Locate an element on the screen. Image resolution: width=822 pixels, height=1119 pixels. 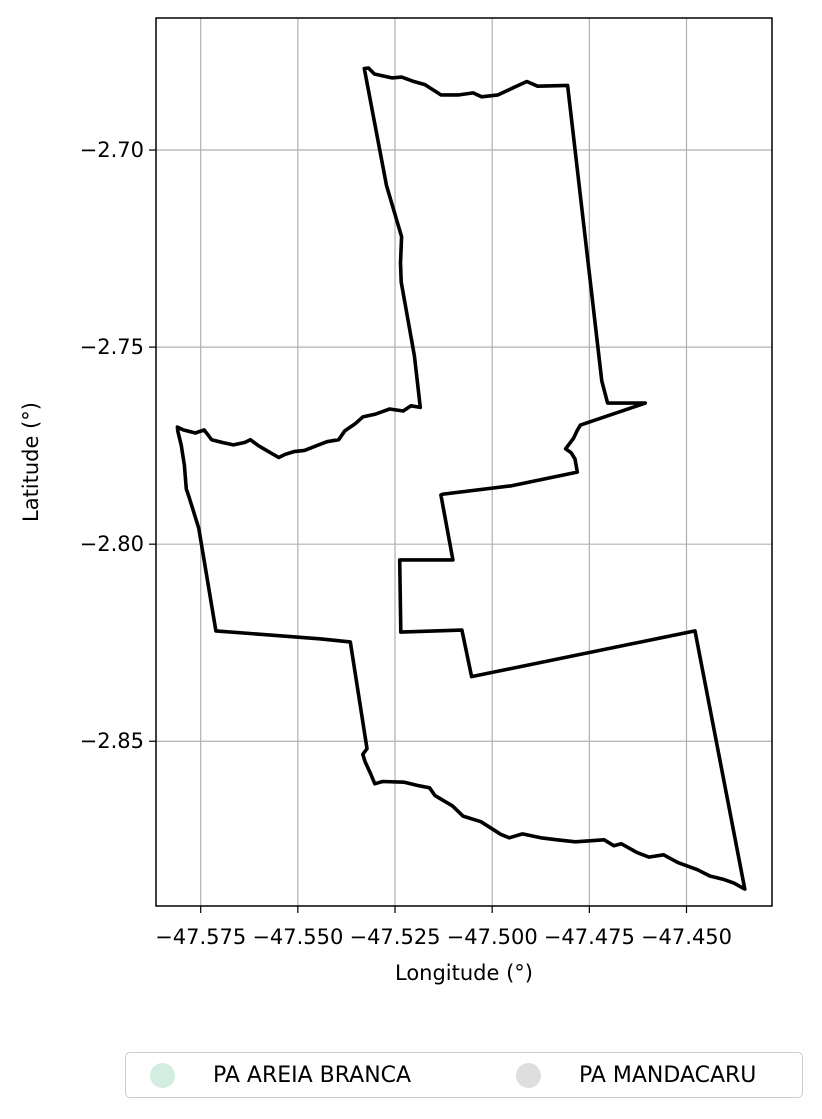
legend: PA AREIA BRANCA PA MANDACARU is located at coordinates (464, 1075).